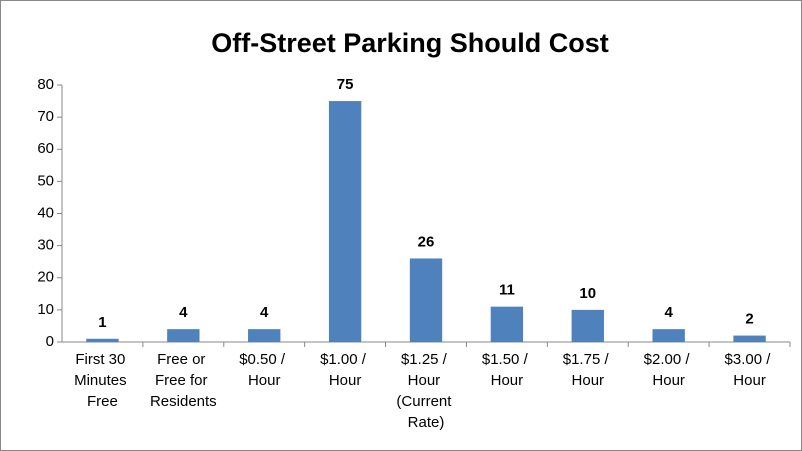  Describe the element at coordinates (183, 380) in the screenshot. I see `x-tick-label: Free or Free for Residents` at that location.